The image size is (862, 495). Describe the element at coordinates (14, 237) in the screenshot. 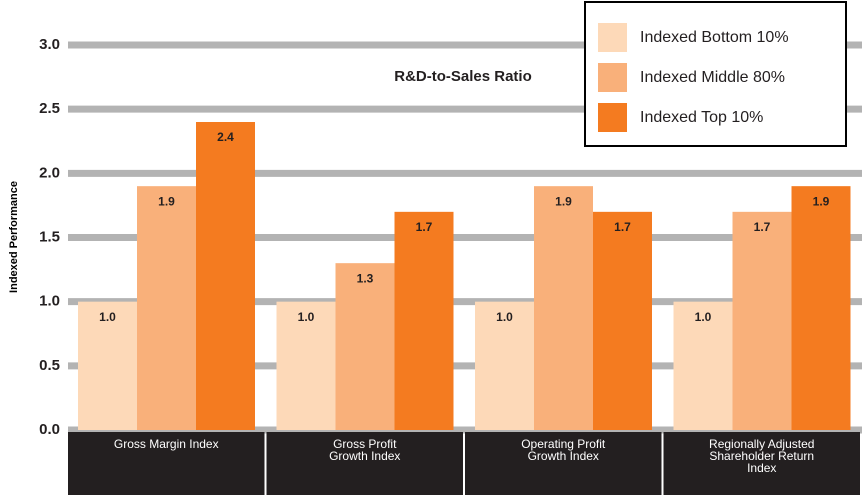

I see `y-axis-label: Indexed Performance` at that location.